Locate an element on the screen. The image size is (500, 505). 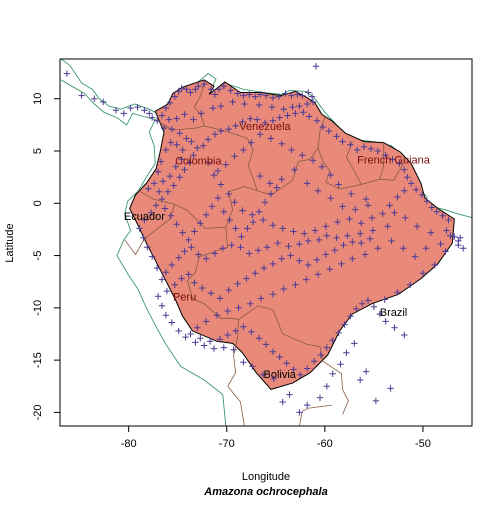
y-tick-label: -20 is located at coordinates (38, 412).